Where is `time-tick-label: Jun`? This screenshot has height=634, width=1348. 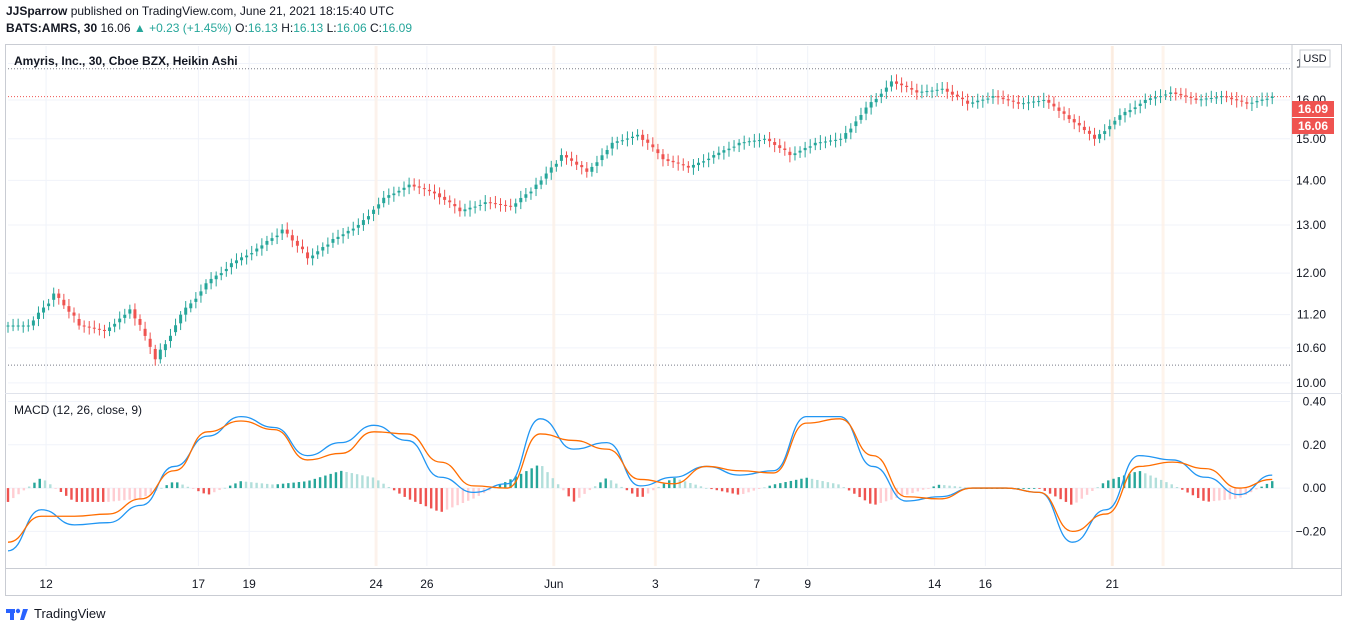 time-tick-label: Jun is located at coordinates (553, 584).